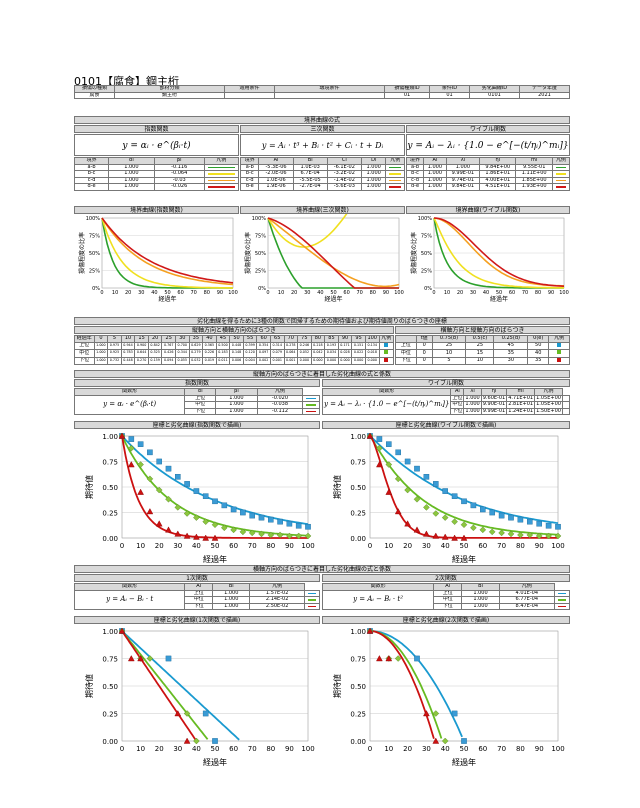 Image resolution: width=640 pixels, height=808 pixels. What do you see at coordinates (406, 353) in the screenshot?
I see `value-cell: 中位` at bounding box center [406, 353].